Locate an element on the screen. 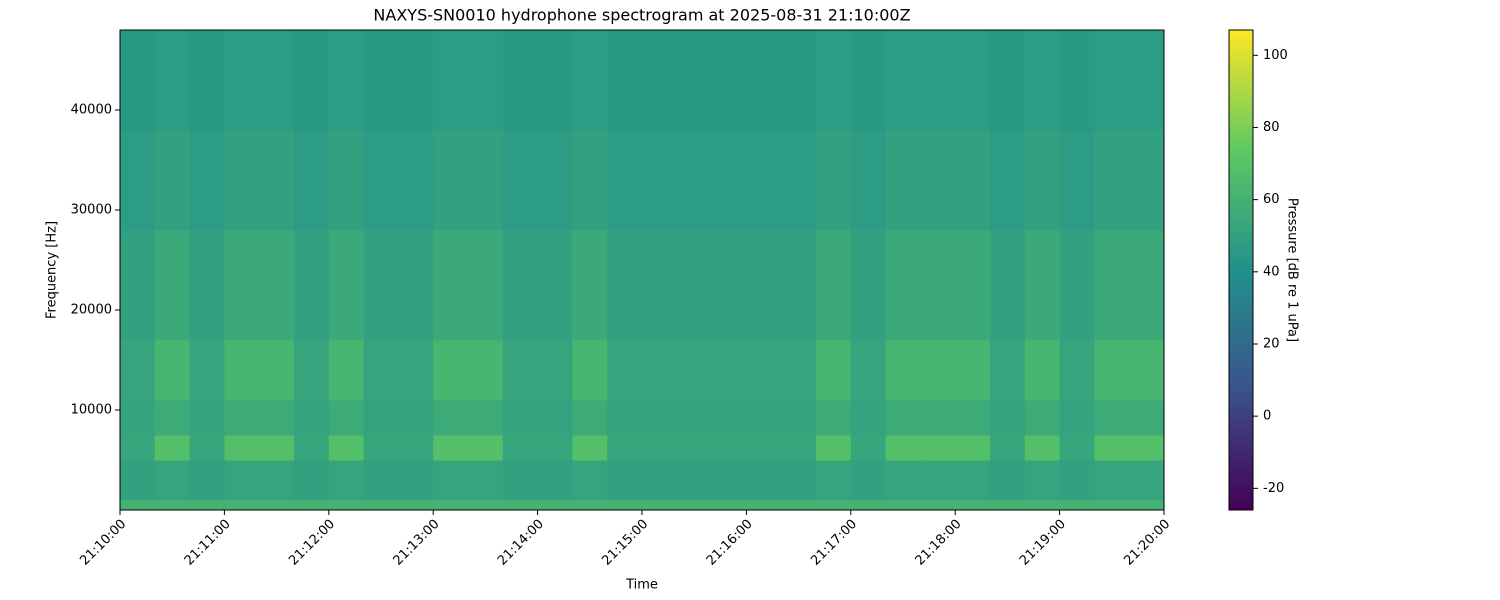 Image resolution: width=1500 pixels, height=600 pixels. y-tick-label: 30000 is located at coordinates (91, 210).